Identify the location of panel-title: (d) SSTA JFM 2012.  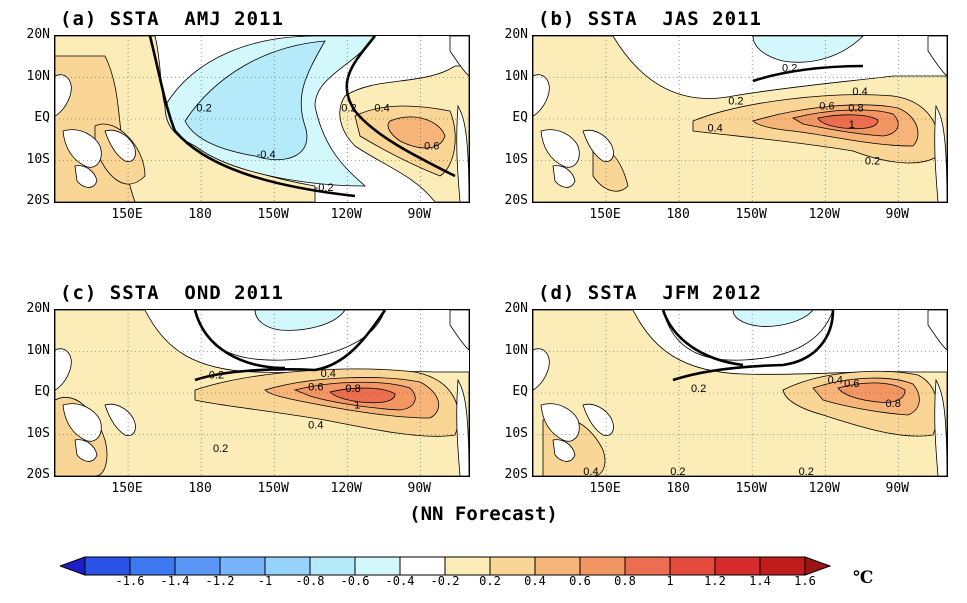
(650, 293).